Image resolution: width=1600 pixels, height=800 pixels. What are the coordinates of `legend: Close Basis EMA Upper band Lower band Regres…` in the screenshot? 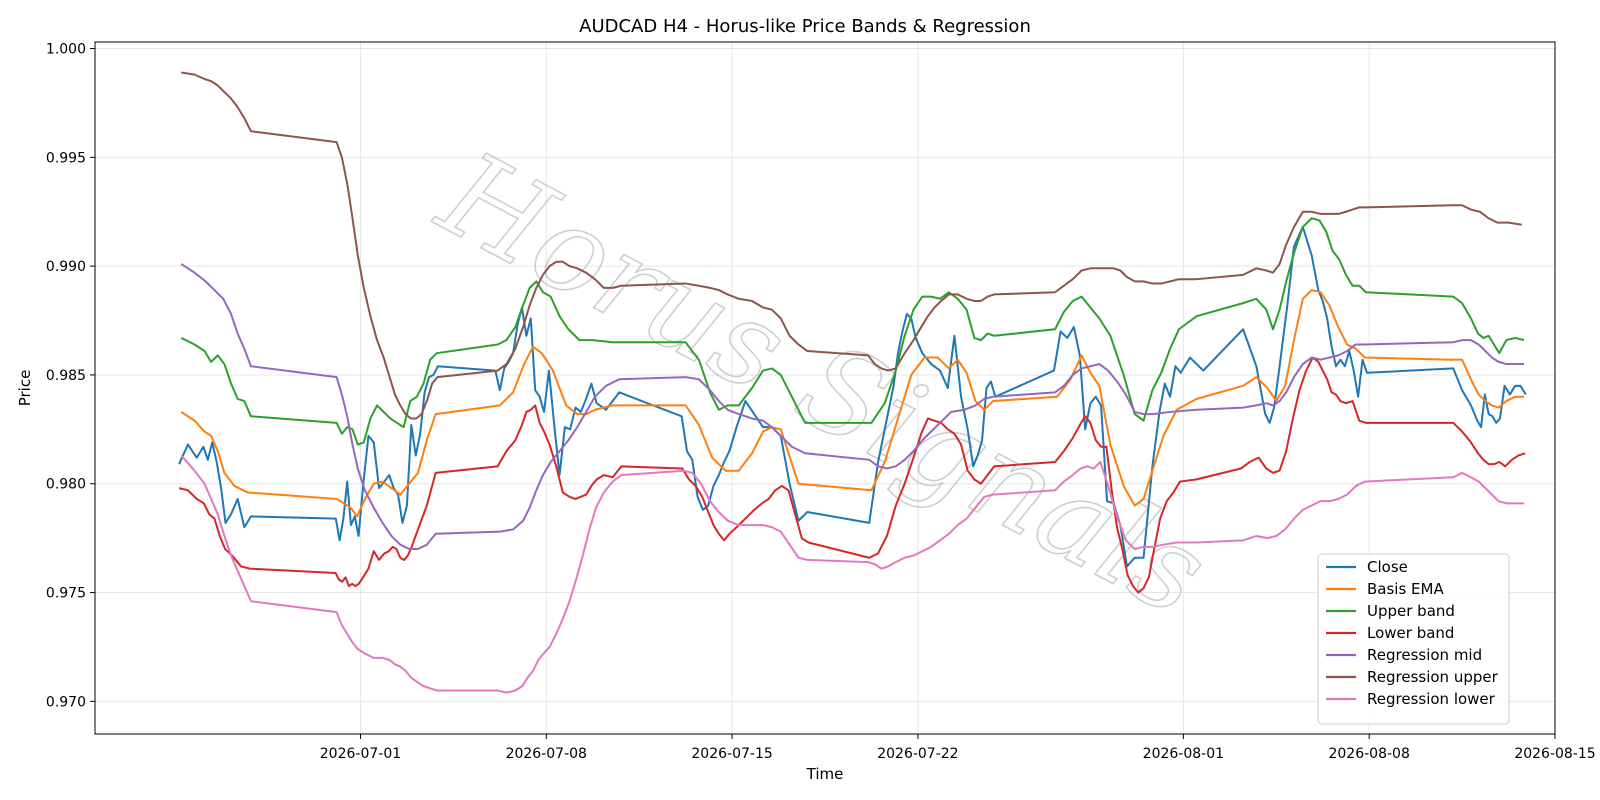 It's located at (1413, 639).